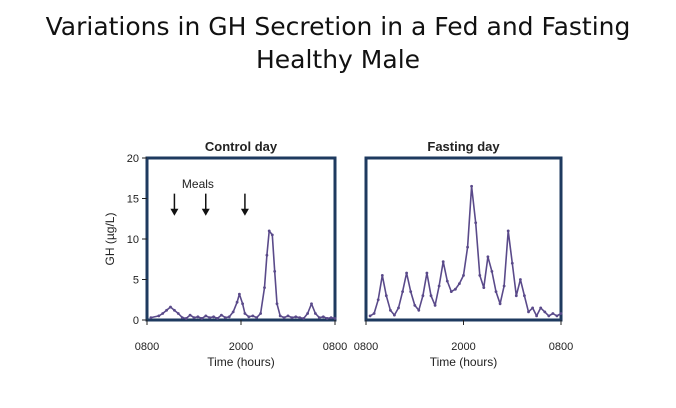 This screenshot has height=408, width=676. What do you see at coordinates (136, 321) in the screenshot?
I see `control-day-ytick-label-0: 0` at bounding box center [136, 321].